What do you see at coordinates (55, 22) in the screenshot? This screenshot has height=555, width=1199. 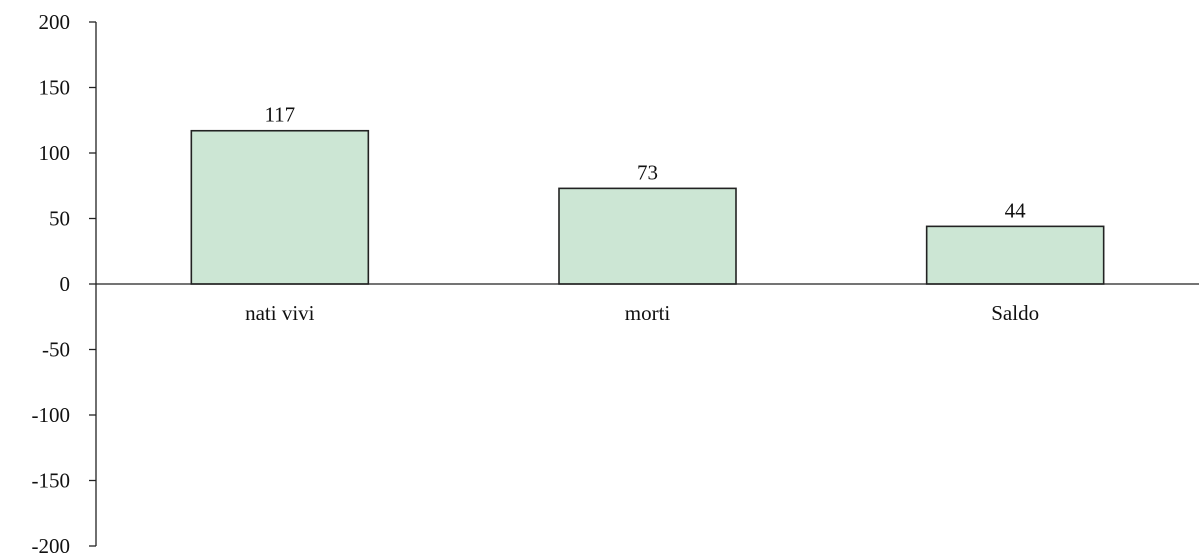 I see `y-tick-label: 200` at bounding box center [55, 22].